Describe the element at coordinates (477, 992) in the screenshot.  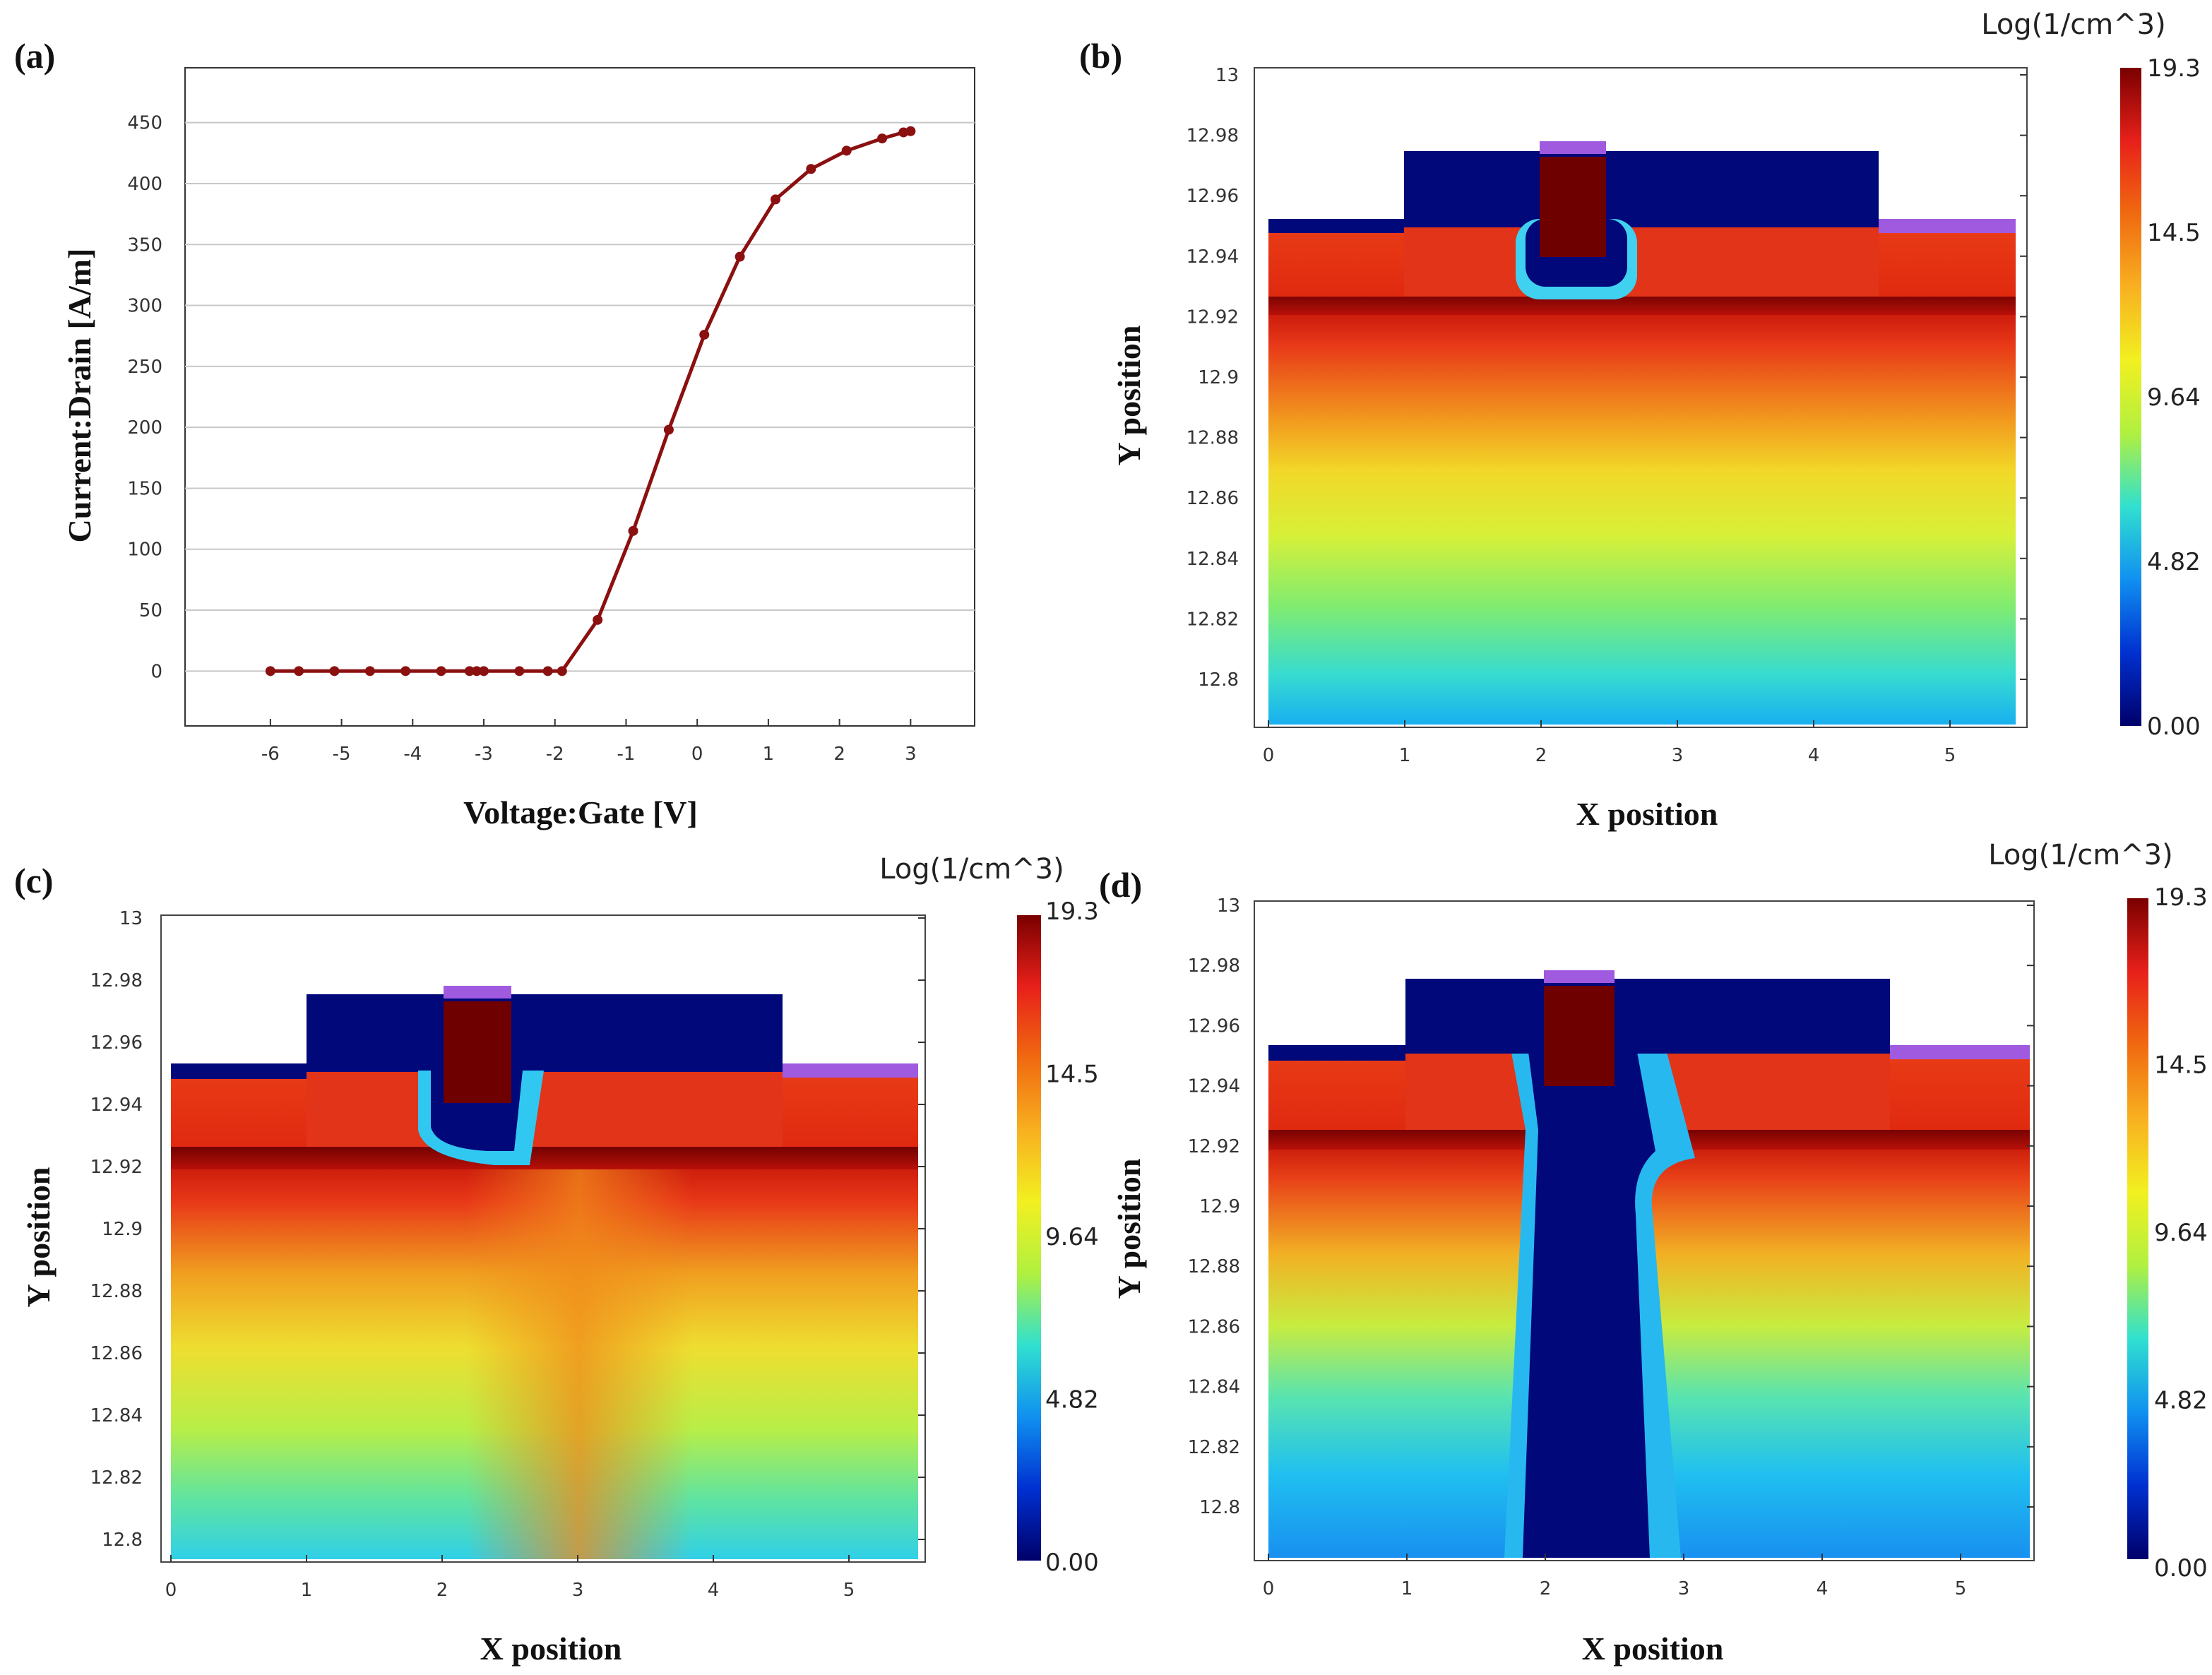
I see `gate-contact-c` at that location.